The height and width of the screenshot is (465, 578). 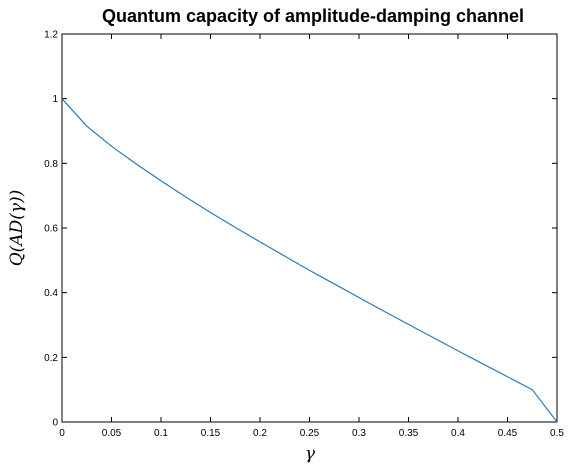 I want to click on y-tick-label: 1, so click(x=55, y=99).